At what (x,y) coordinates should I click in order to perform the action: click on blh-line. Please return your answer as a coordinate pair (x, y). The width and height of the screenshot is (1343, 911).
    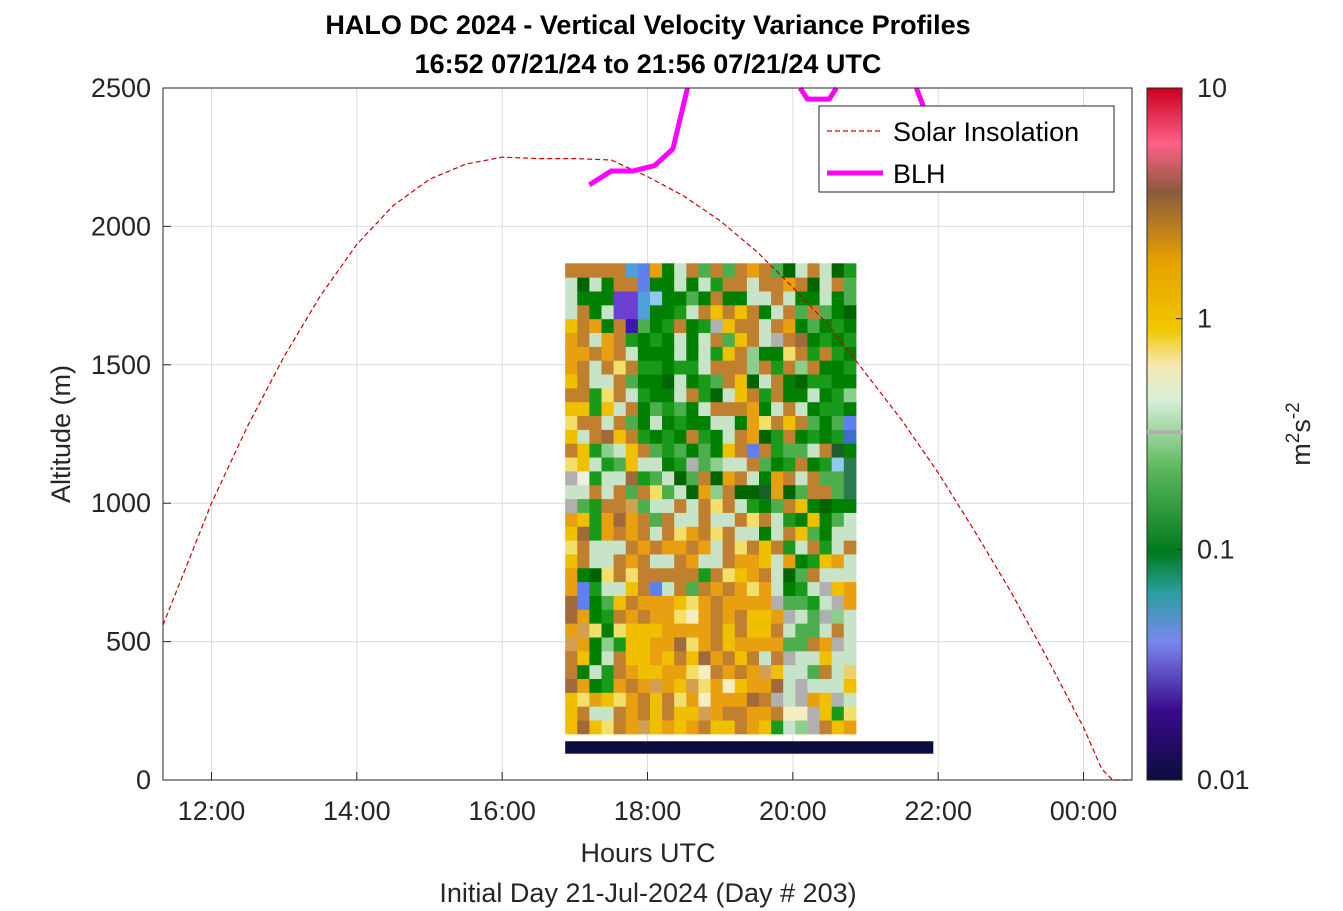
    Looking at the image, I should click on (639, 137).